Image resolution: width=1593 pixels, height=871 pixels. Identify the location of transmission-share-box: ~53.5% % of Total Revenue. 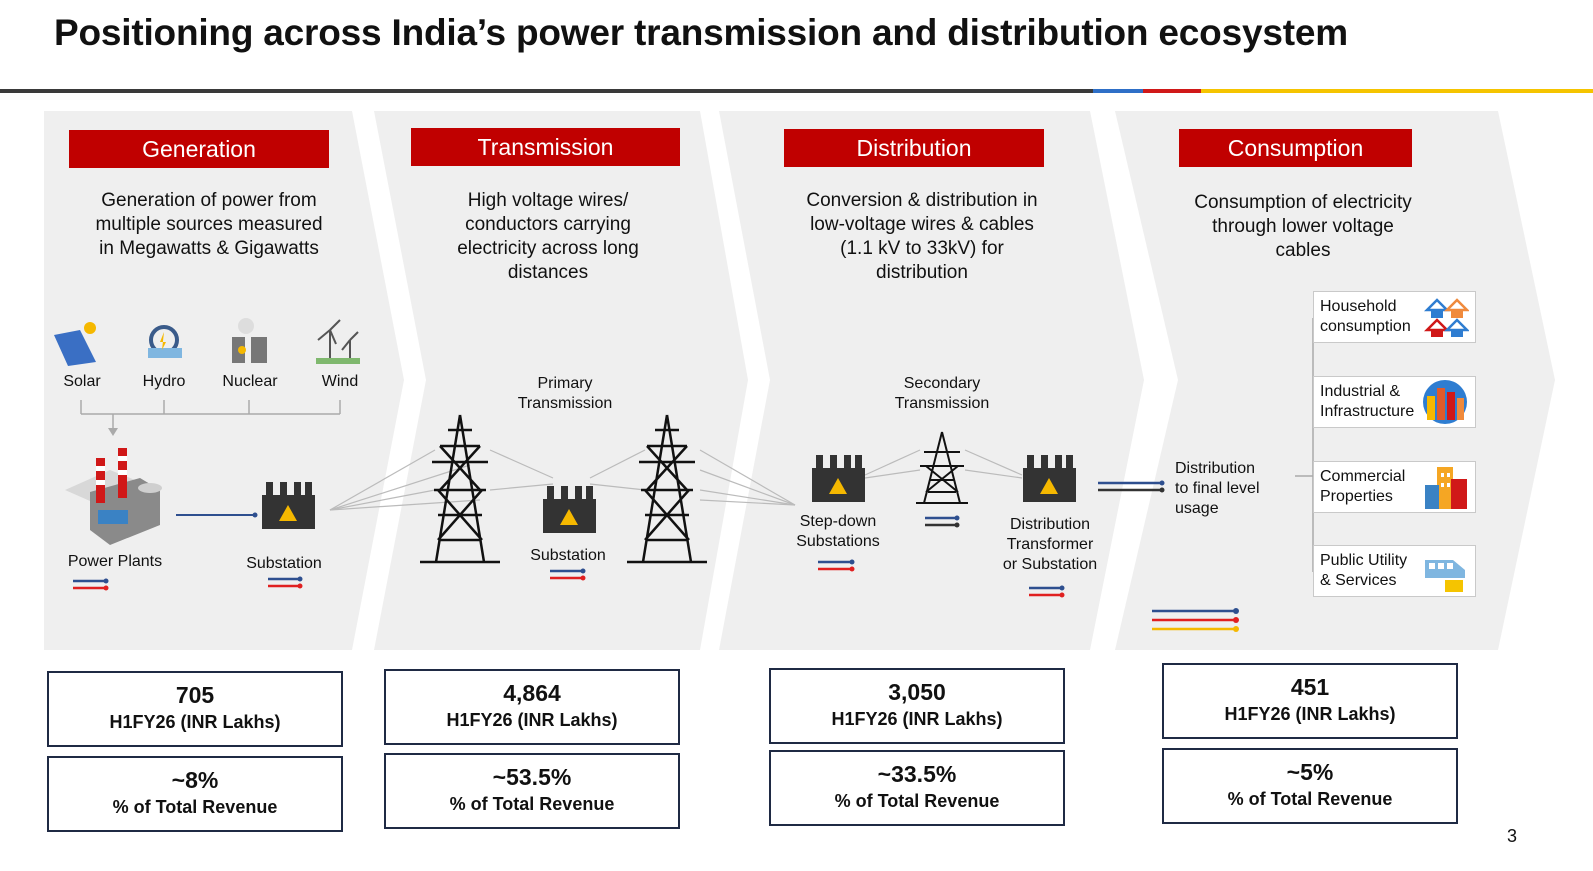
(532, 791).